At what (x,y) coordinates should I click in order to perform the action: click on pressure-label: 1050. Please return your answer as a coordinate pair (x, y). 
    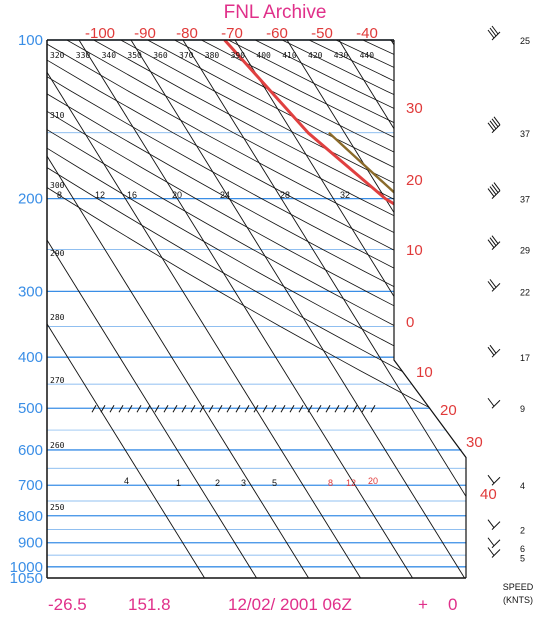
    Looking at the image, I should click on (26, 578).